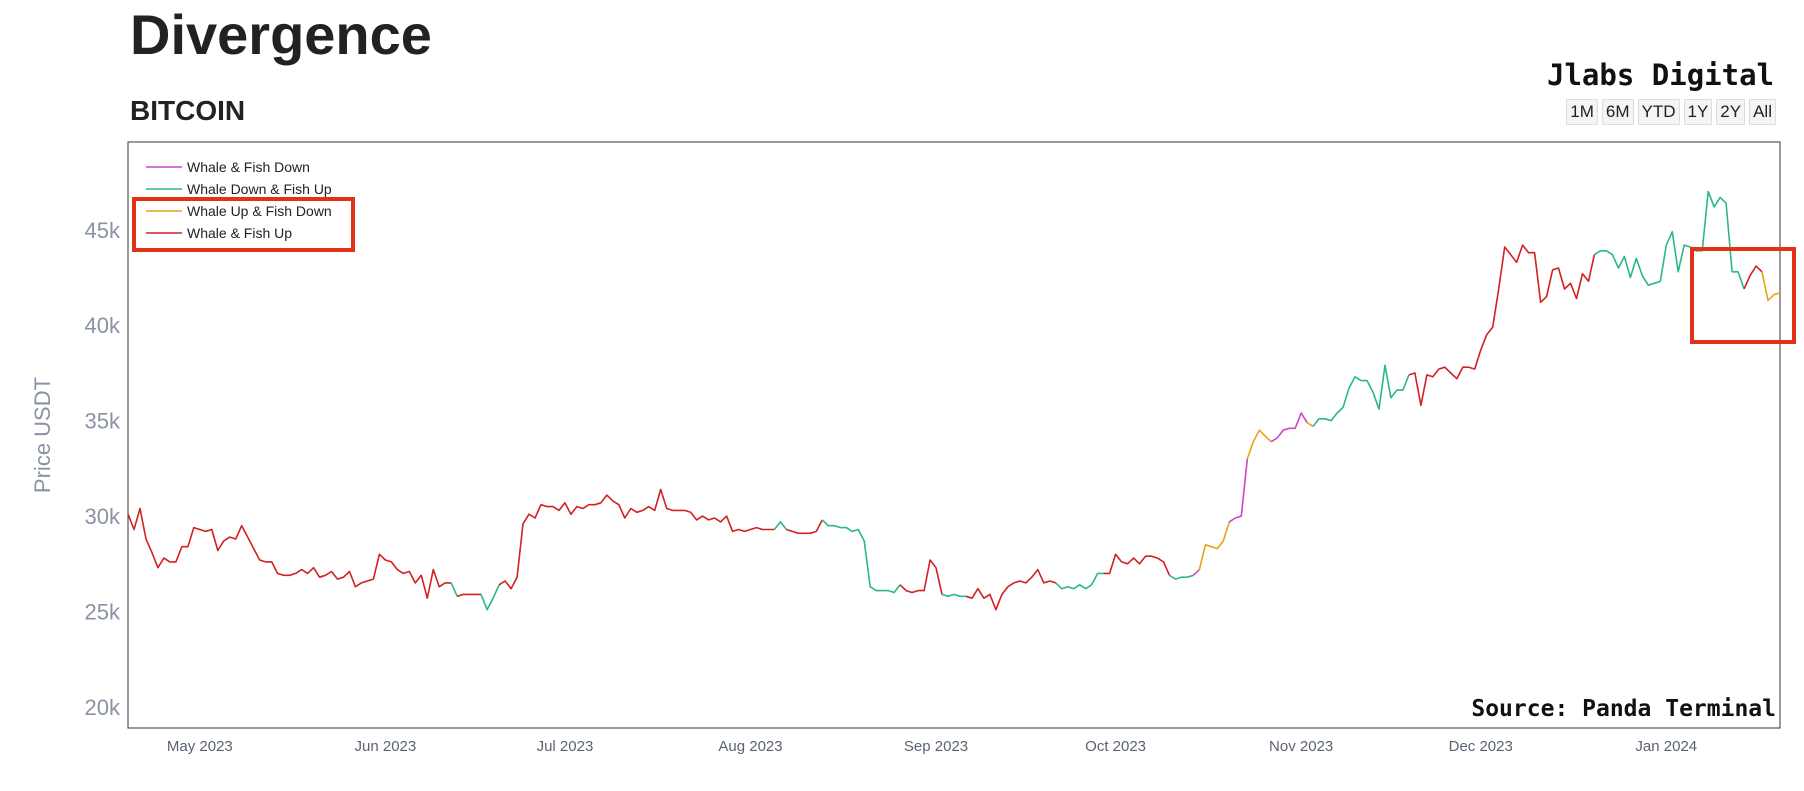 This screenshot has height=791, width=1804. I want to click on y-tick-label: 20k, so click(103, 707).